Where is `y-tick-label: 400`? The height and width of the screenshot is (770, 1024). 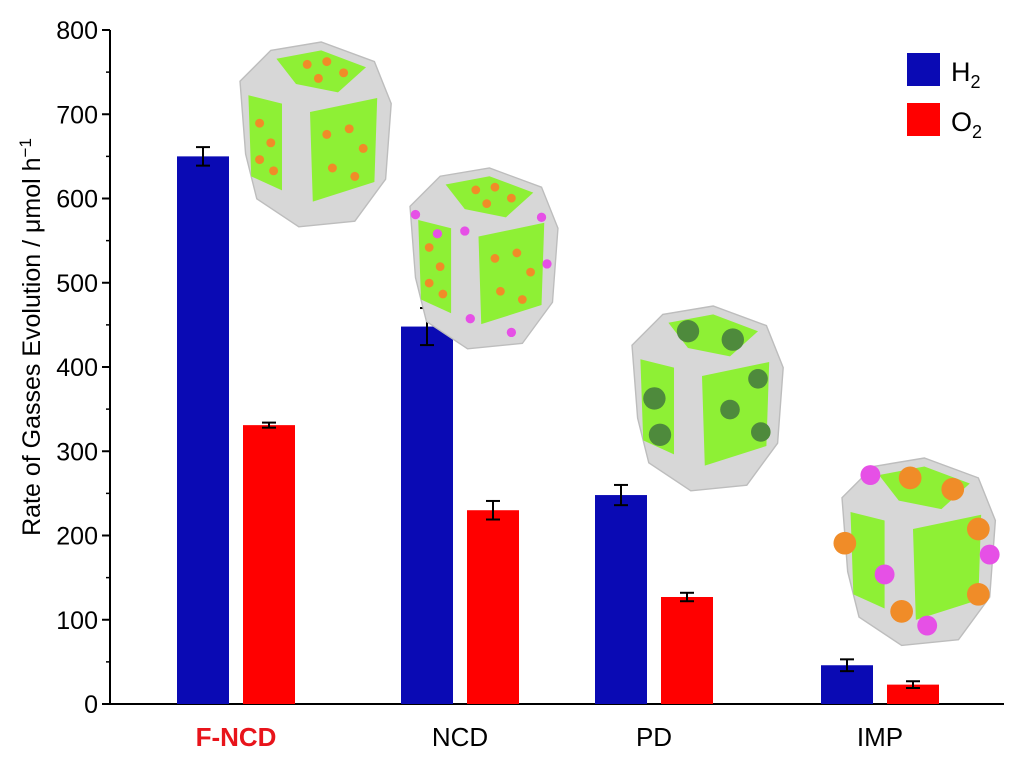 y-tick-label: 400 is located at coordinates (77, 368).